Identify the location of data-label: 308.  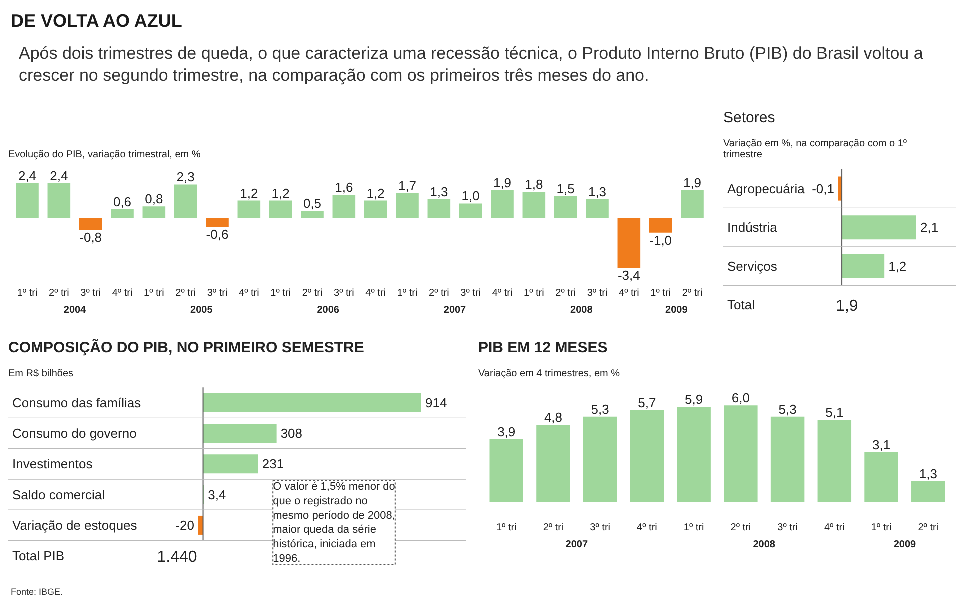
(291, 434).